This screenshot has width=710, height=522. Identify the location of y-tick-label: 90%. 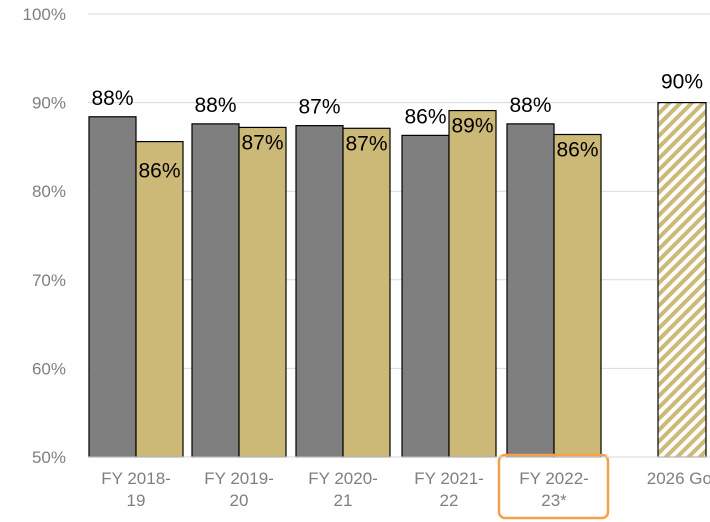
(49, 103).